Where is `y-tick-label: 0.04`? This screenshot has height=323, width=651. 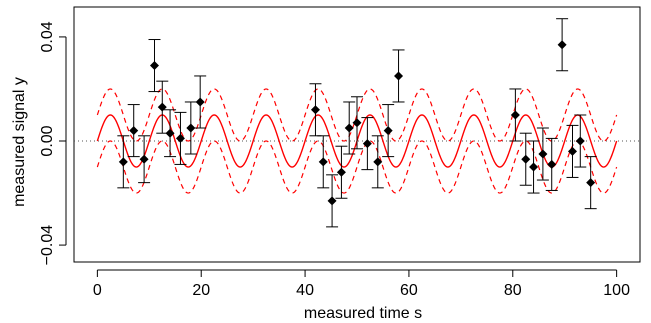 y-tick-label: 0.04 is located at coordinates (47, 36).